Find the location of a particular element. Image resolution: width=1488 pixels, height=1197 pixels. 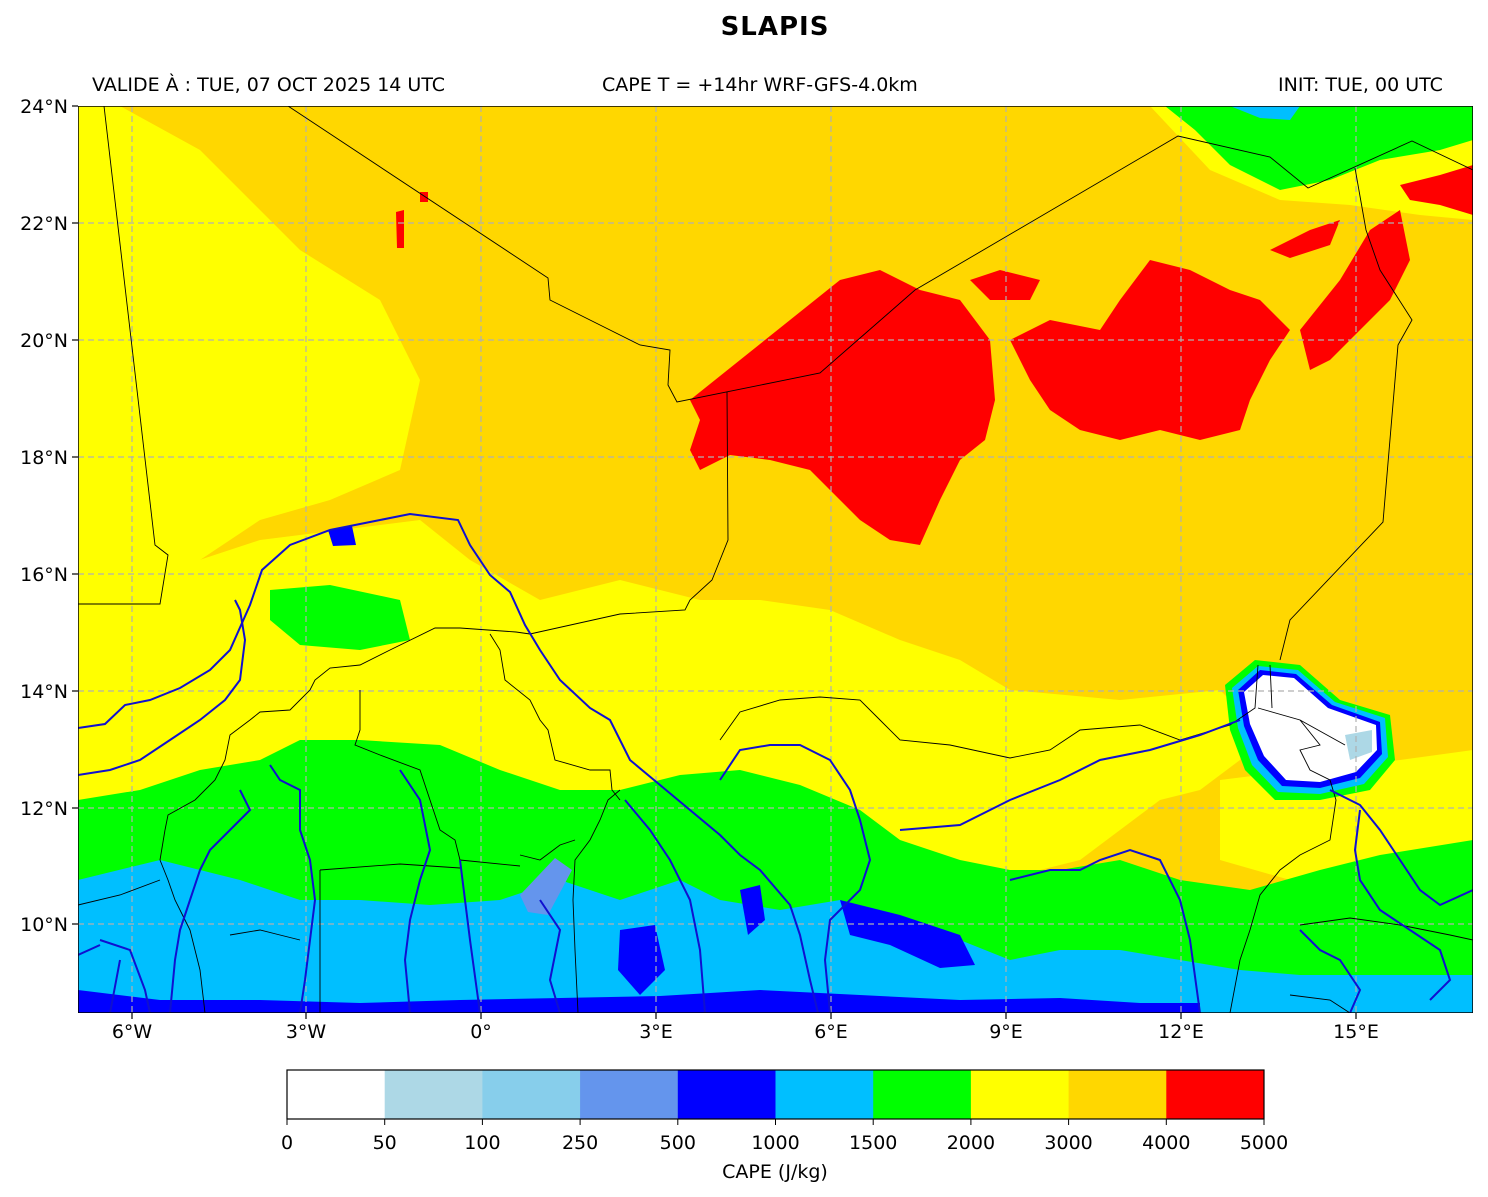

colorbar-tick-label: 100 is located at coordinates (482, 1143).